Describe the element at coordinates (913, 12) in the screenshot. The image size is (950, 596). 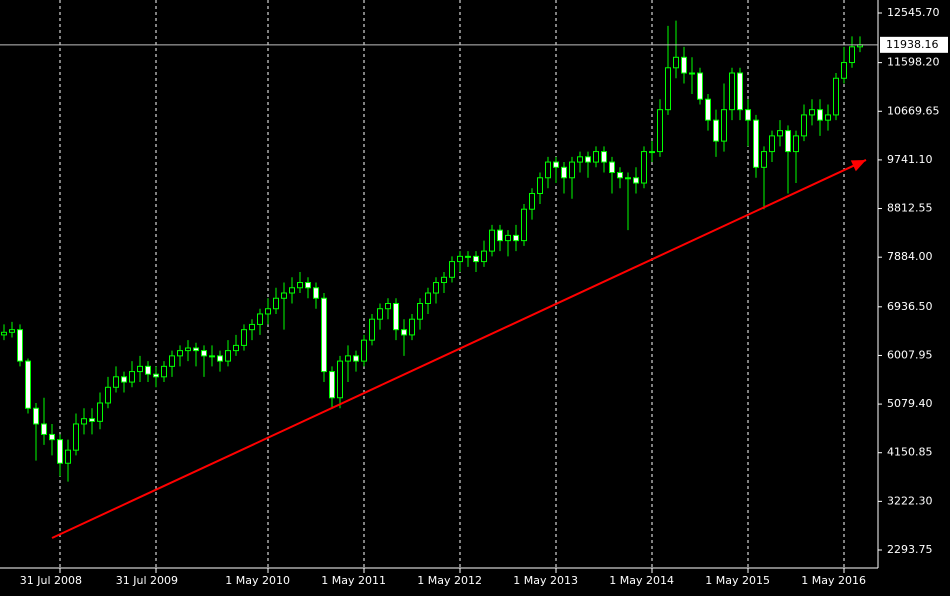
I see `y-tick-label: 12545.70` at that location.